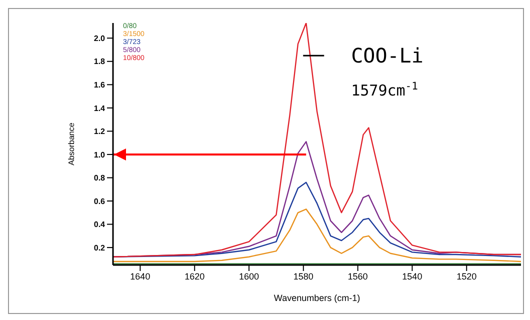 The image size is (530, 320). Describe the element at coordinates (100, 155) in the screenshot. I see `y-tick-label: 1.0` at that location.